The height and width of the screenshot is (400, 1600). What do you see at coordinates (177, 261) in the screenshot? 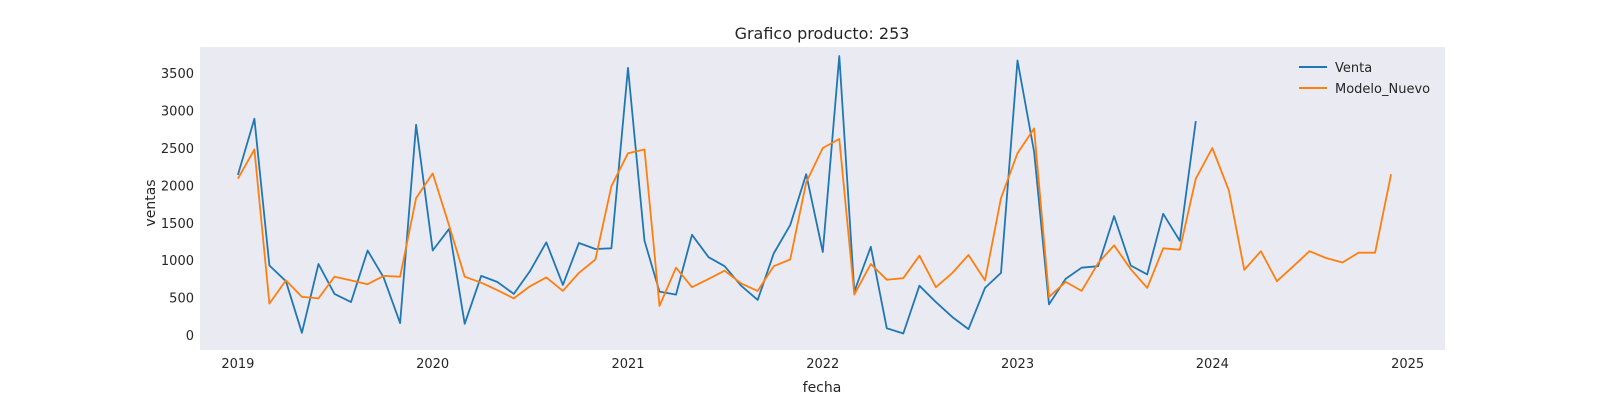
I see `y-tick-label: 1000` at bounding box center [177, 261].